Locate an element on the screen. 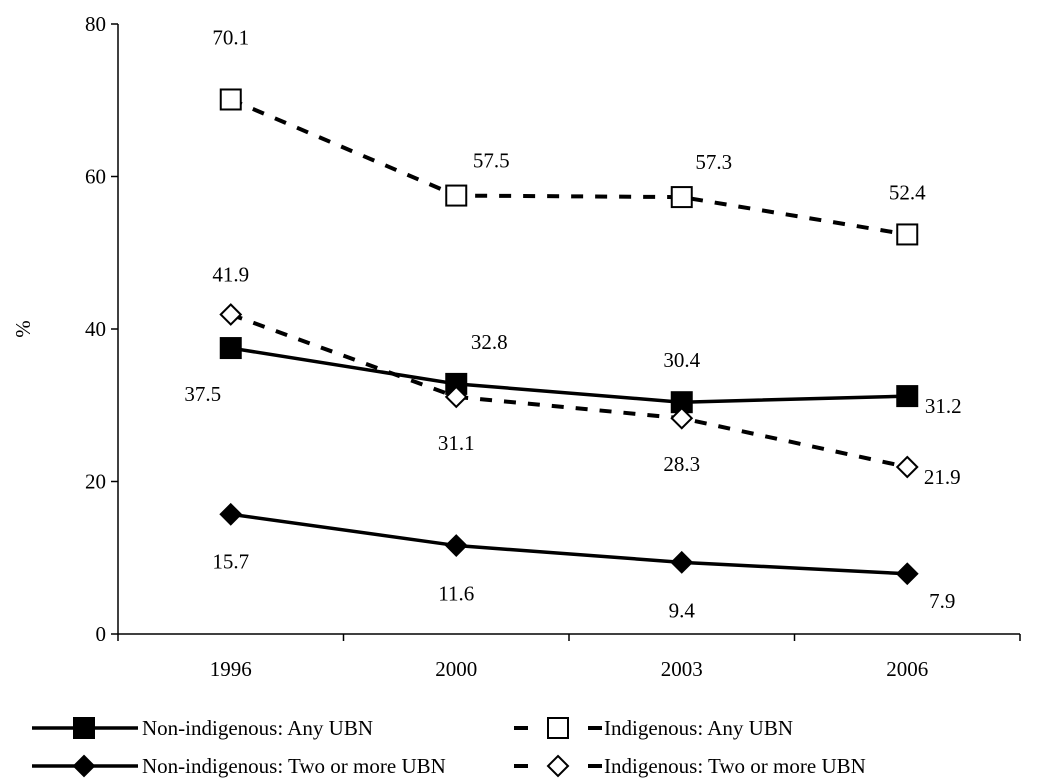  legend-item: Non-indigenous: Any UBN is located at coordinates (202, 728).